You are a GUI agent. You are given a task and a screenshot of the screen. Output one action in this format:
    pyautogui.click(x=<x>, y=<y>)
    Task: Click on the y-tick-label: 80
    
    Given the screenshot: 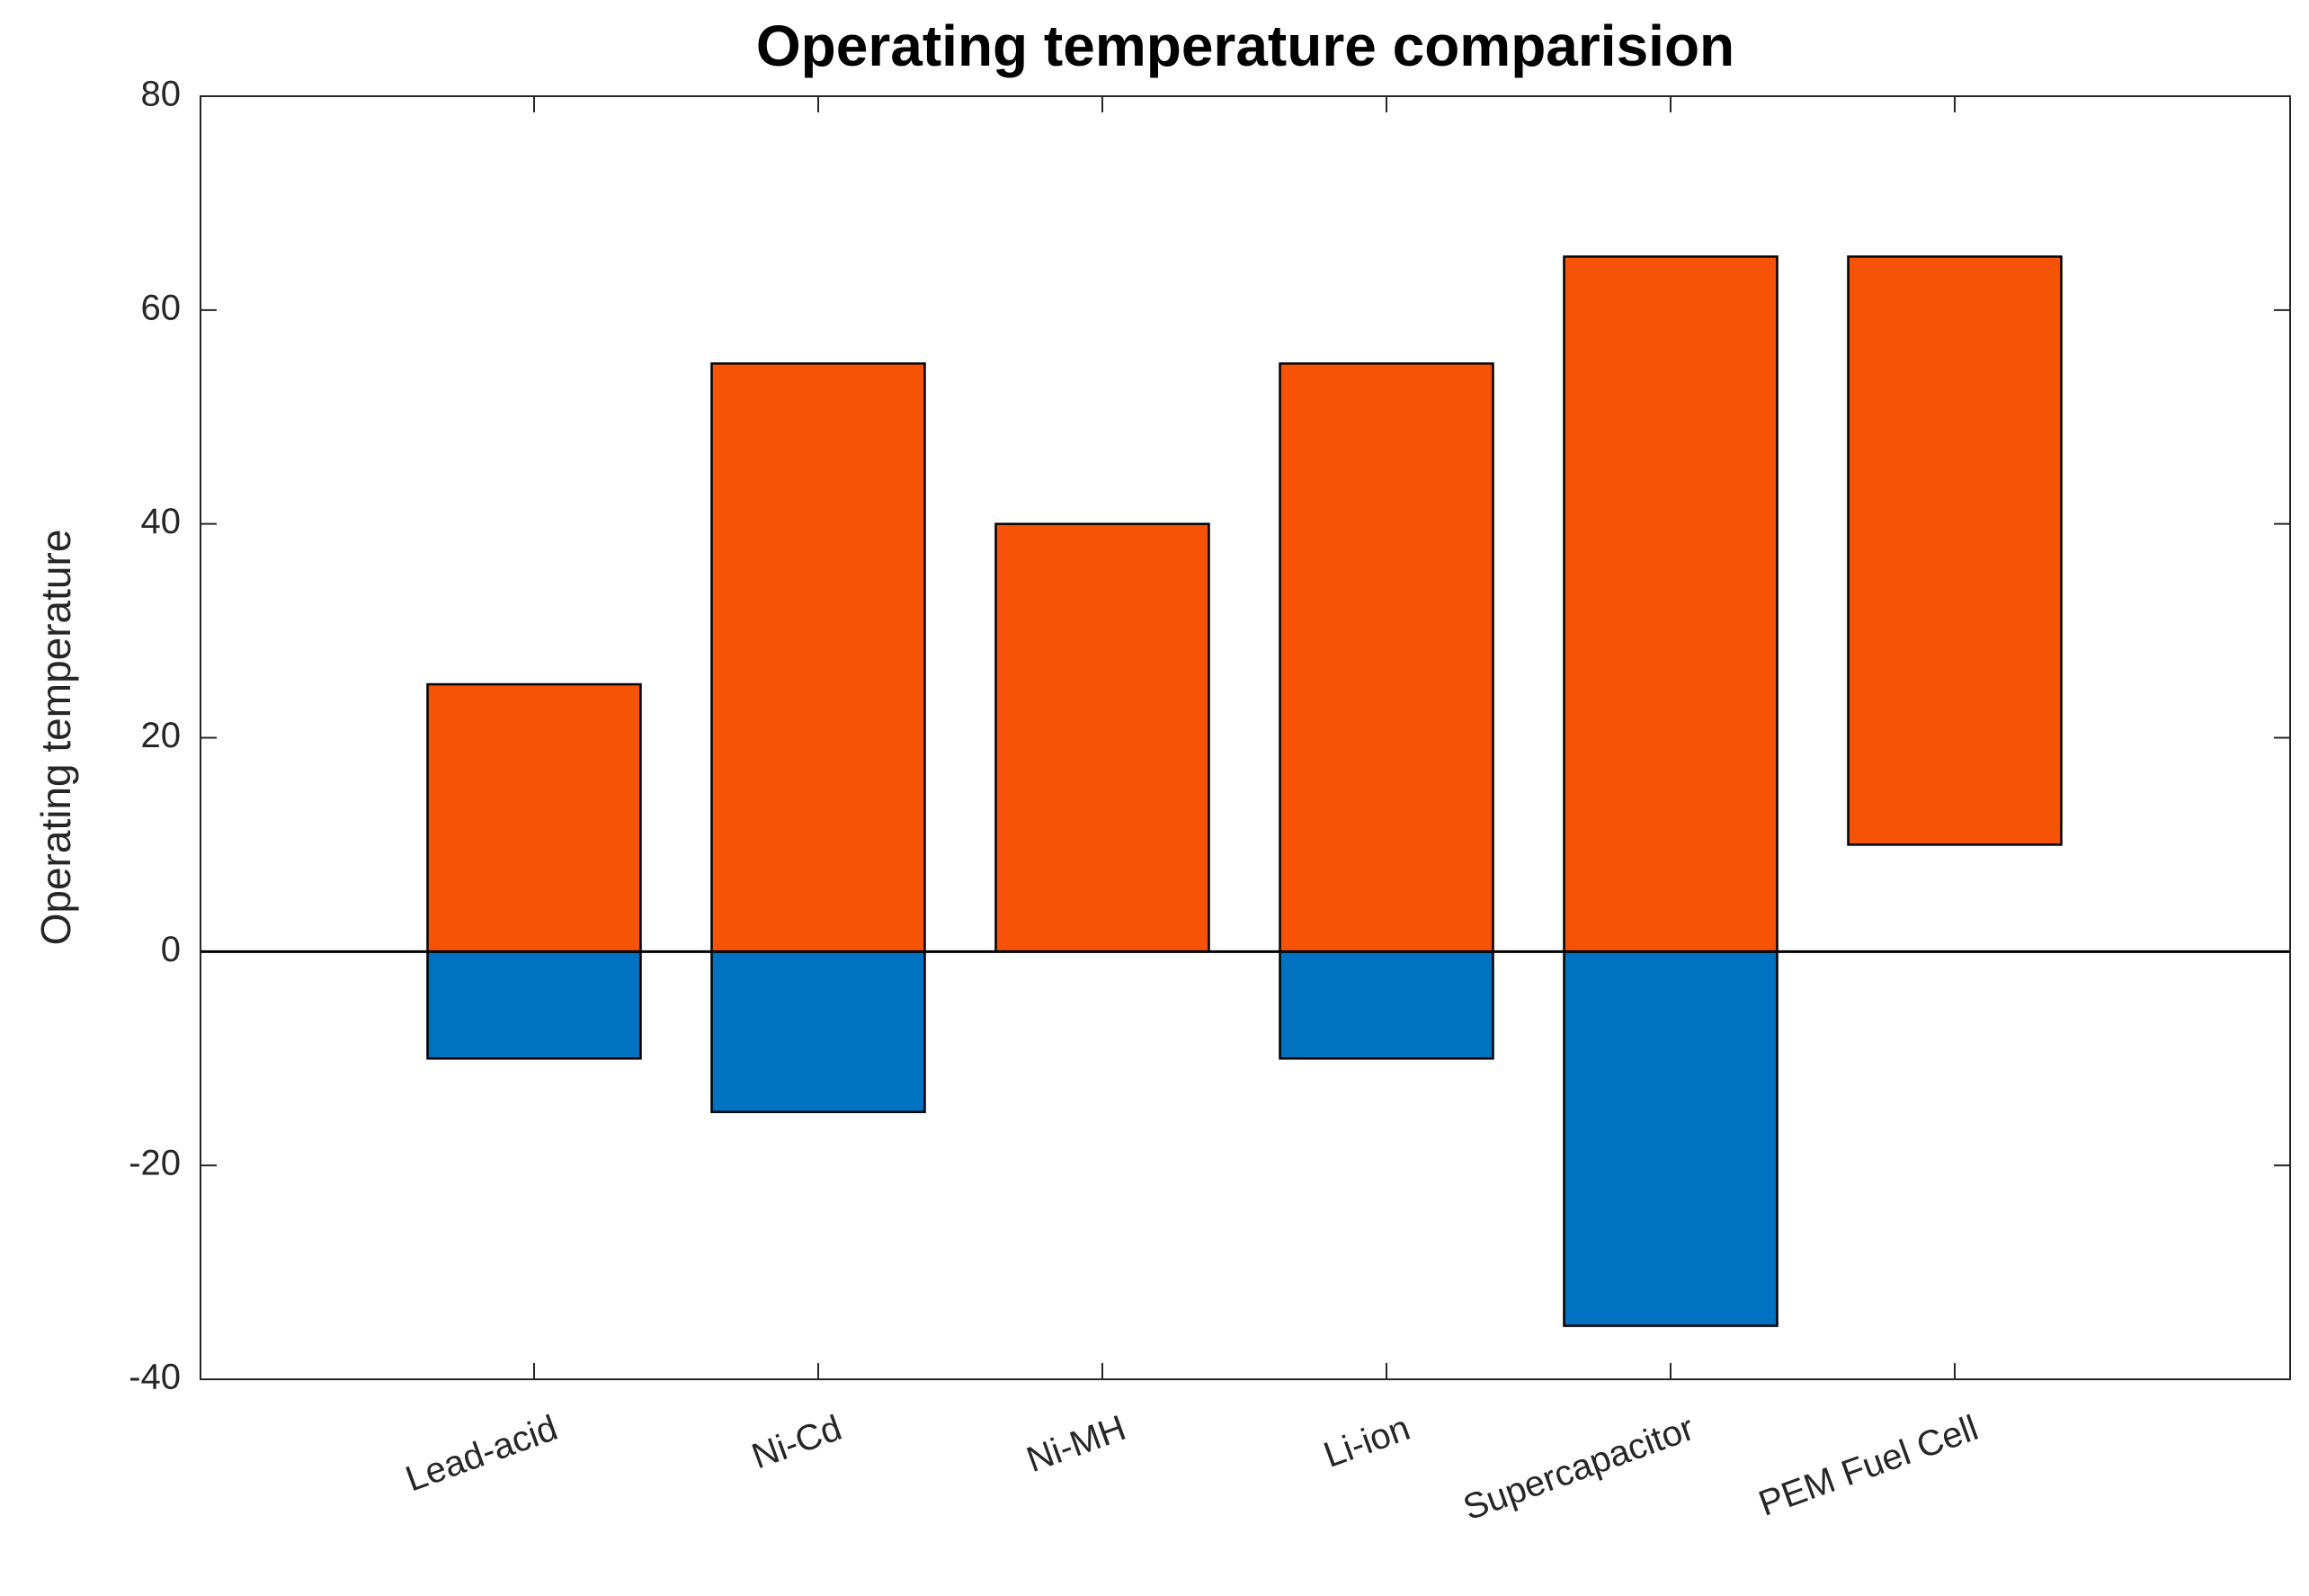 What is the action you would take?
    pyautogui.click(x=161, y=94)
    